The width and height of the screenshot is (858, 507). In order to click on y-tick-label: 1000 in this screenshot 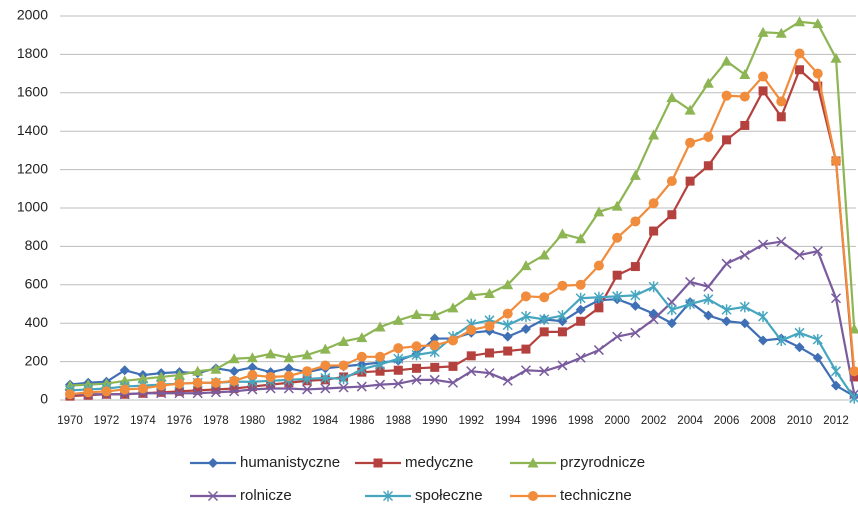, I will do `click(32, 207)`.